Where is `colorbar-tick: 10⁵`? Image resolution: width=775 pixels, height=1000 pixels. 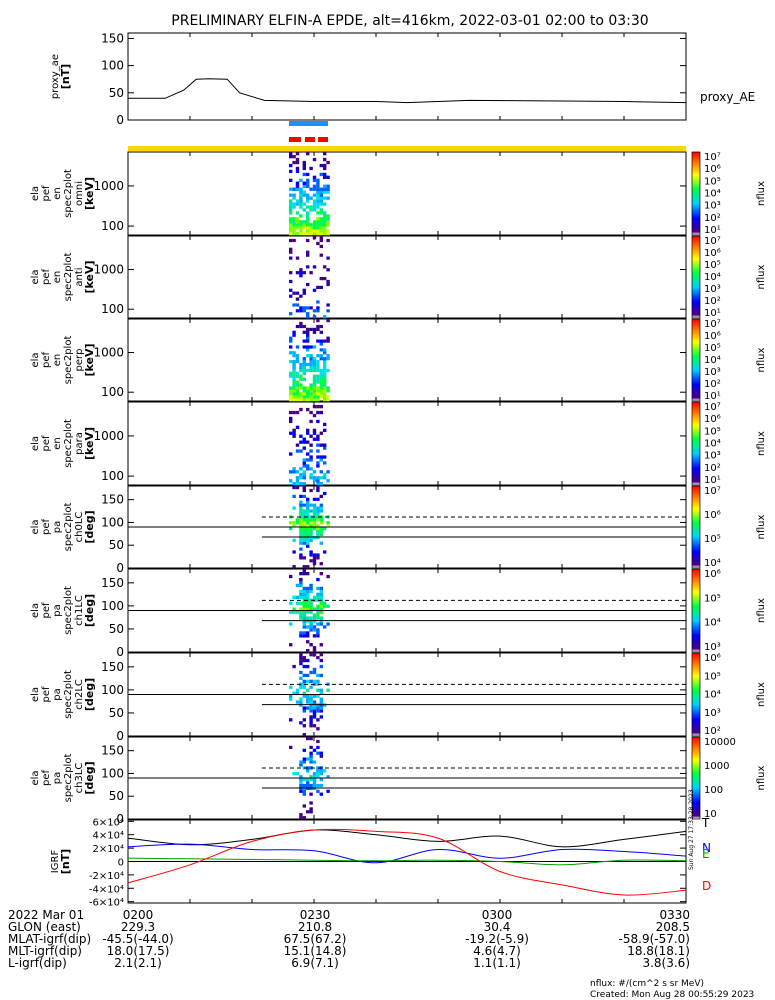 colorbar-tick: 10⁵ is located at coordinates (712, 598).